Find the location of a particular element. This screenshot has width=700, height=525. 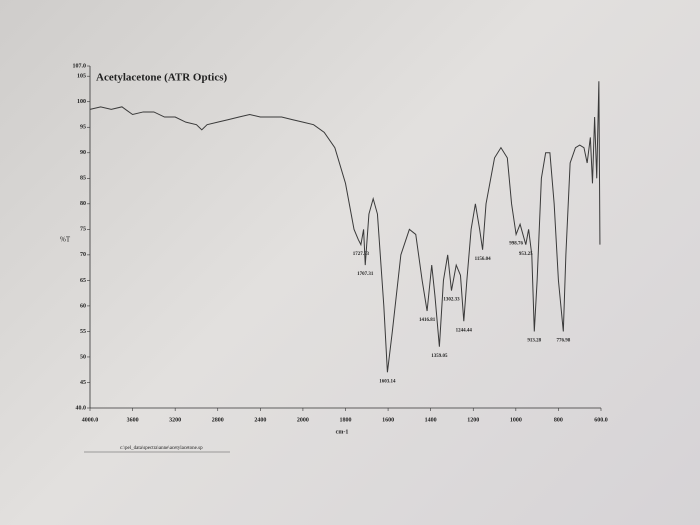

peak-label: 998.76 is located at coordinates (516, 244).